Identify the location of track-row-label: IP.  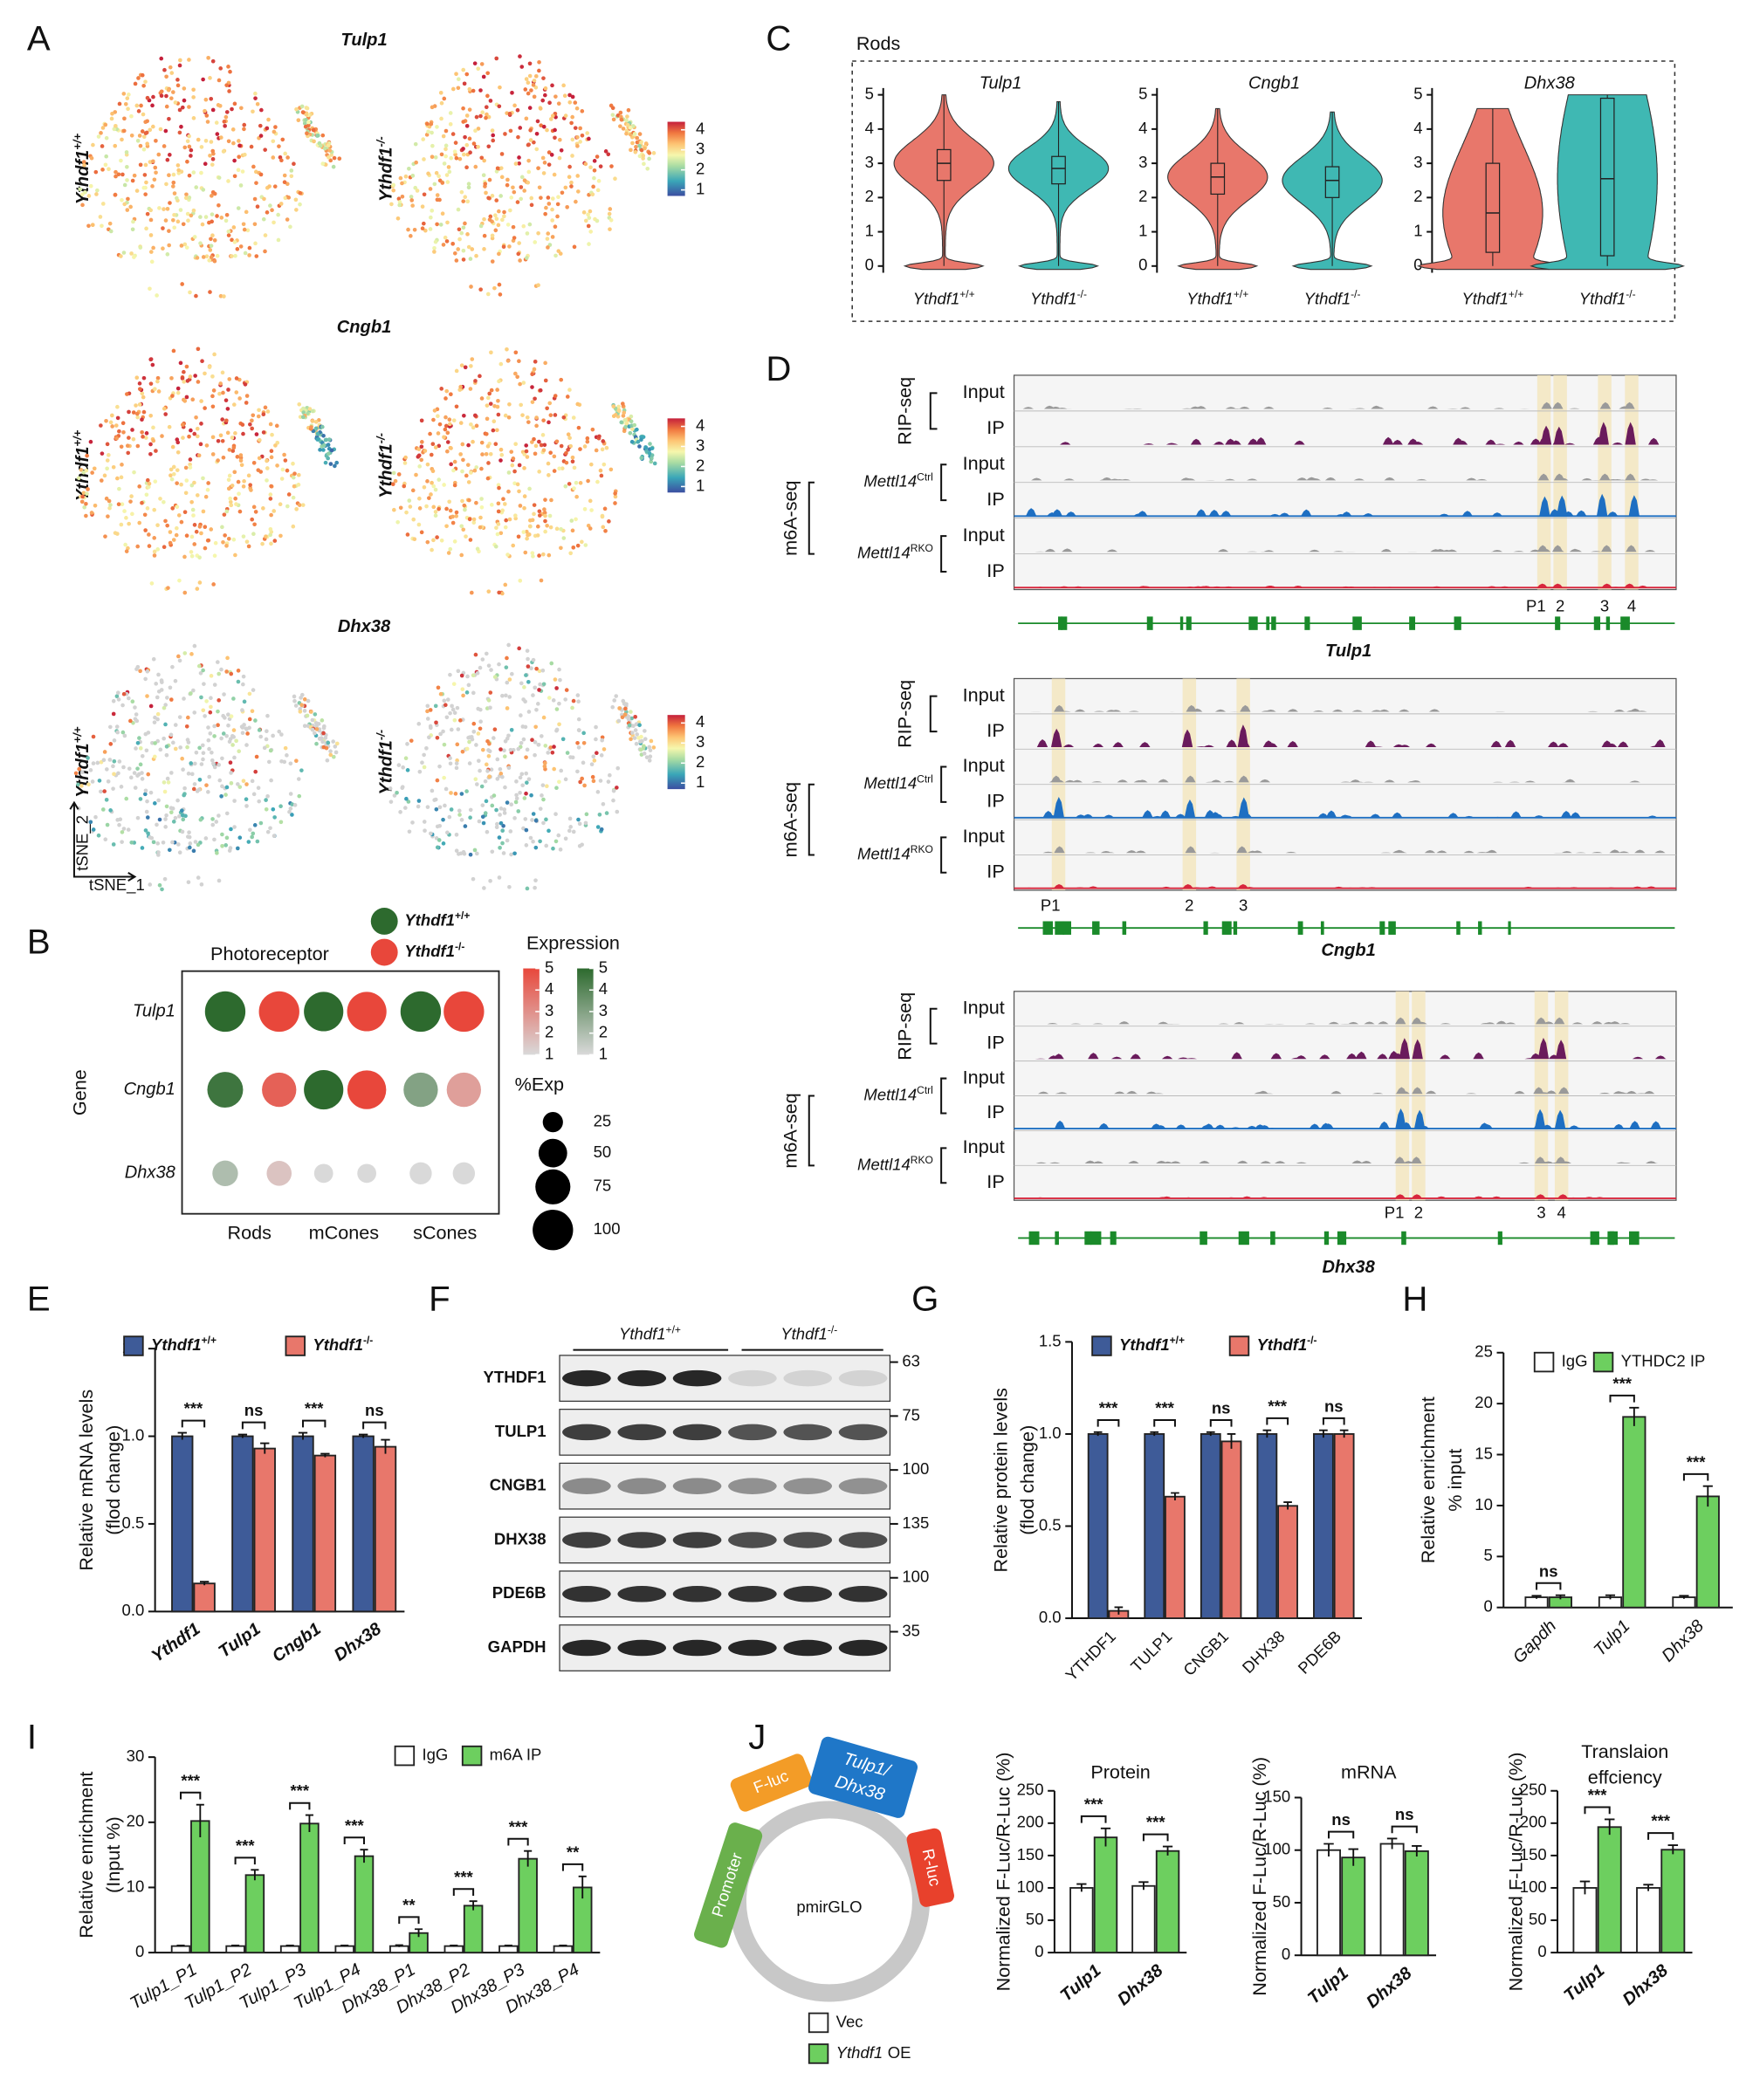
(995, 427).